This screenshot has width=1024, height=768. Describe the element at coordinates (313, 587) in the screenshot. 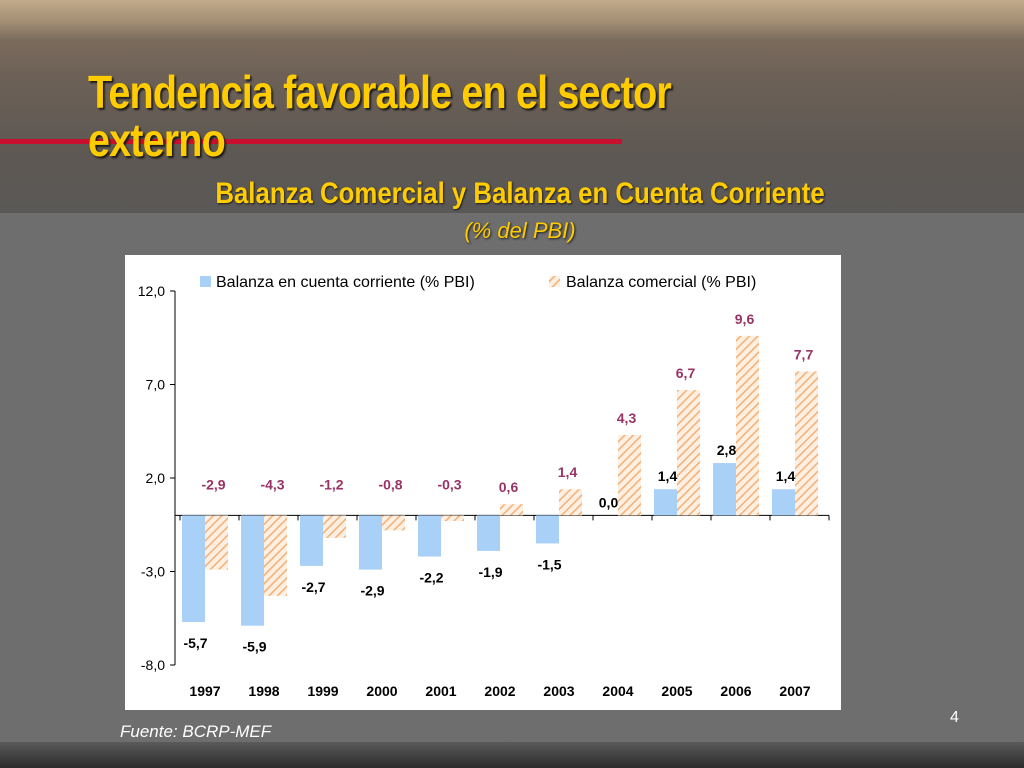

I see `data-label-current-account: -2,7` at that location.